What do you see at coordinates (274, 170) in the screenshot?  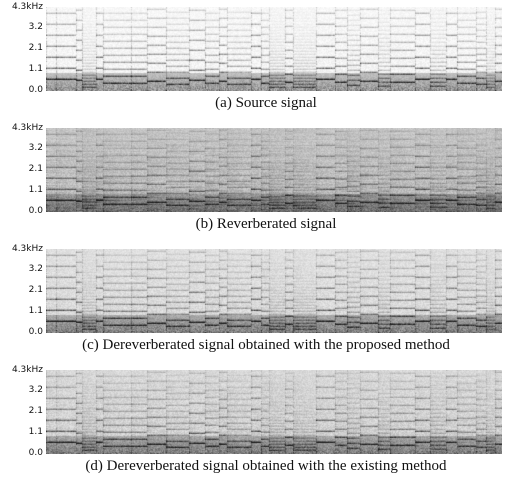 I see `spectrogram-reverberated` at bounding box center [274, 170].